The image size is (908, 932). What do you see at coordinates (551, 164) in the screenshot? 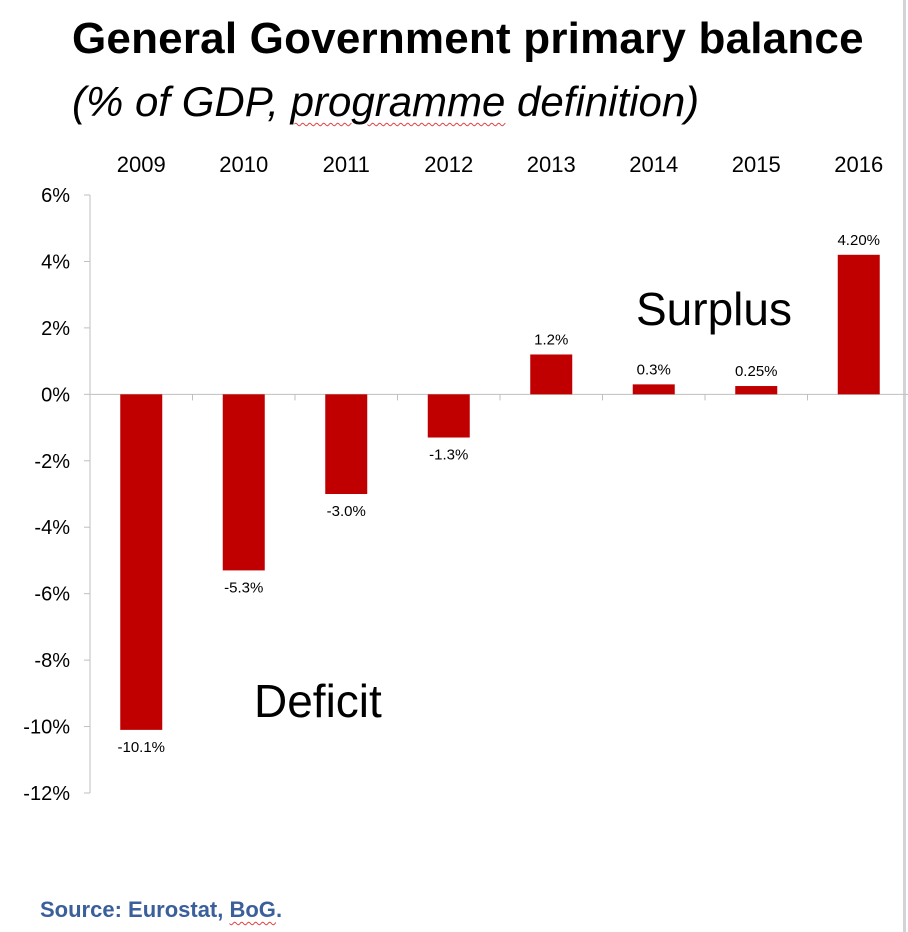
I see `category-label: 2013` at bounding box center [551, 164].